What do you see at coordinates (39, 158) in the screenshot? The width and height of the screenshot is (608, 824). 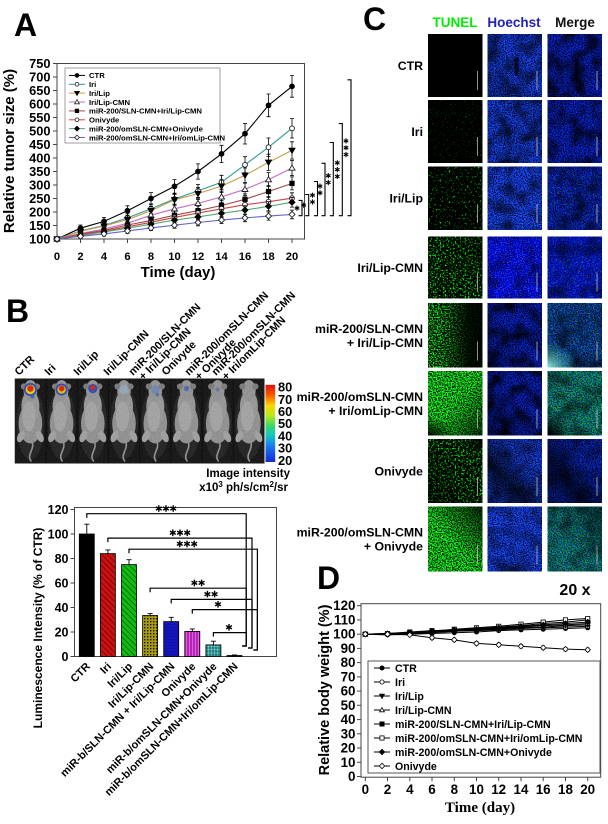 I see `svg-text: 400` at bounding box center [39, 158].